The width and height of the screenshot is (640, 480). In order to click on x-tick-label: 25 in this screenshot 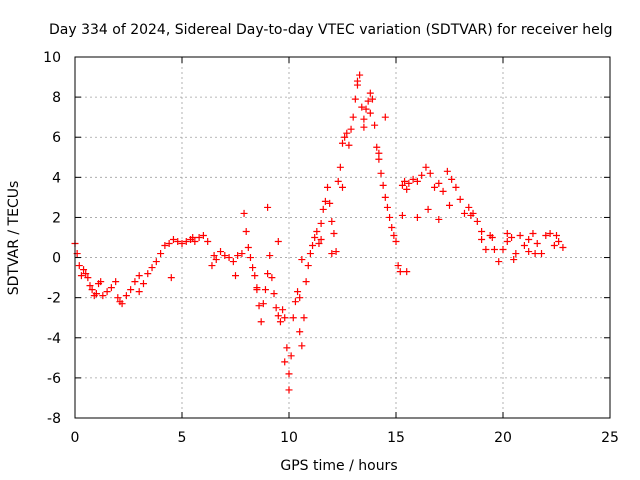, I will do `click(610, 438)`.